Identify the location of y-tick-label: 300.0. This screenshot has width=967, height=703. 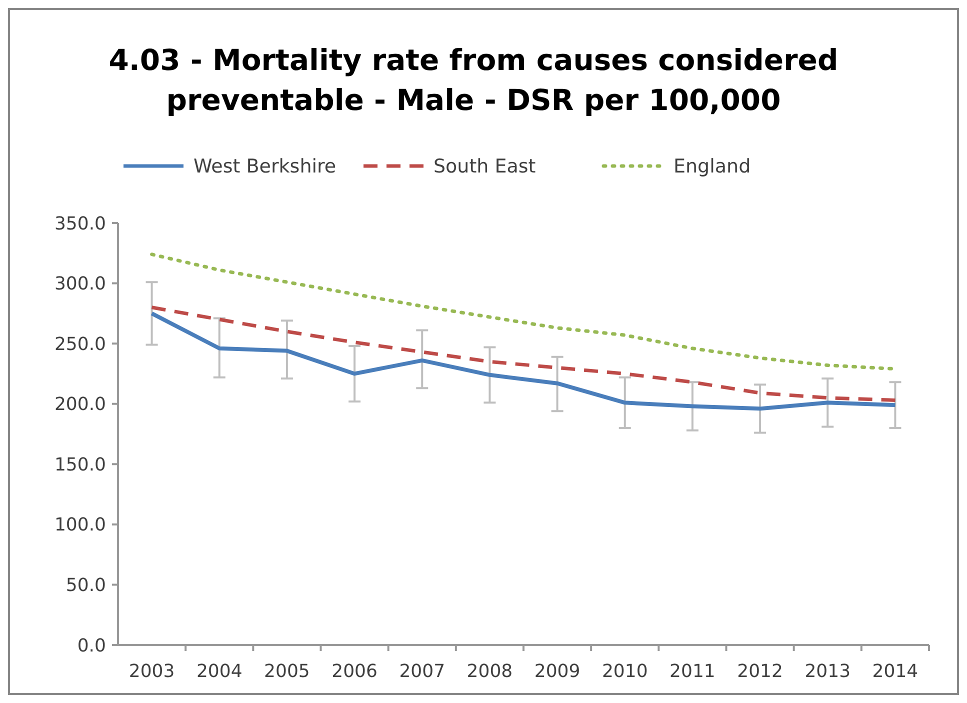
(80, 284).